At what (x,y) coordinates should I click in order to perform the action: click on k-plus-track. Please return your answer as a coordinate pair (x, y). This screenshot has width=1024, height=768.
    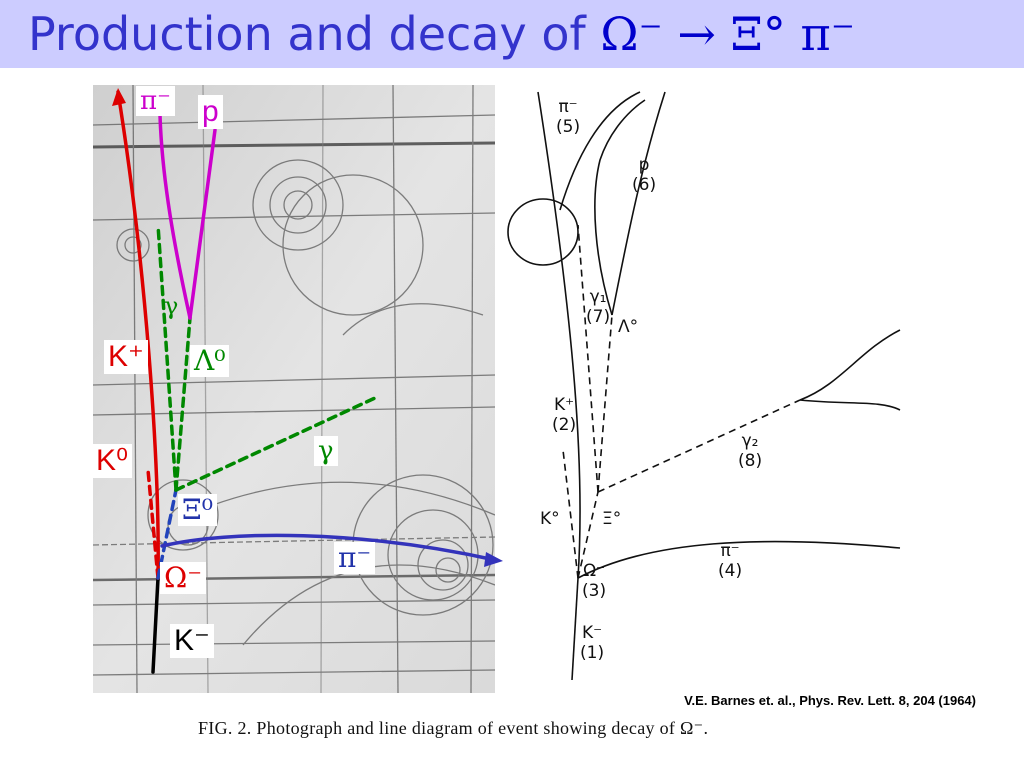
    Looking at the image, I should click on (138, 335).